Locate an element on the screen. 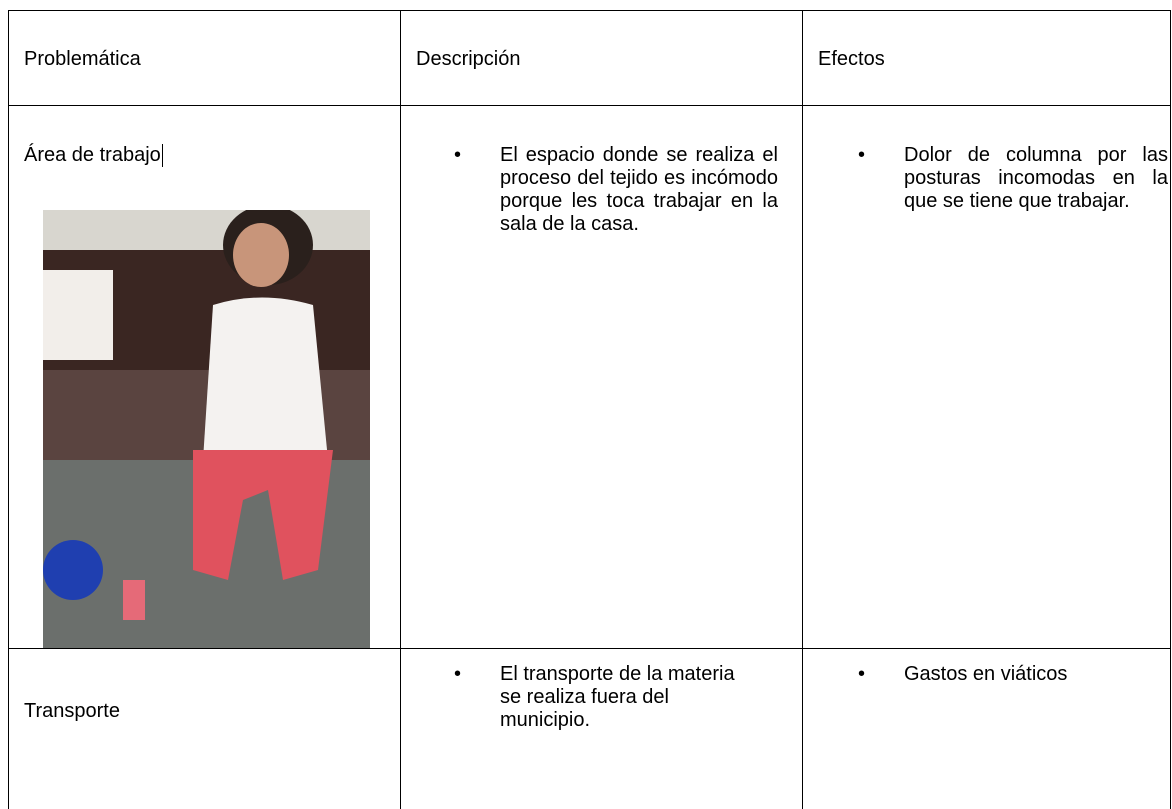 The image size is (1172, 809). problem: Área de trabajo is located at coordinates (93, 155).